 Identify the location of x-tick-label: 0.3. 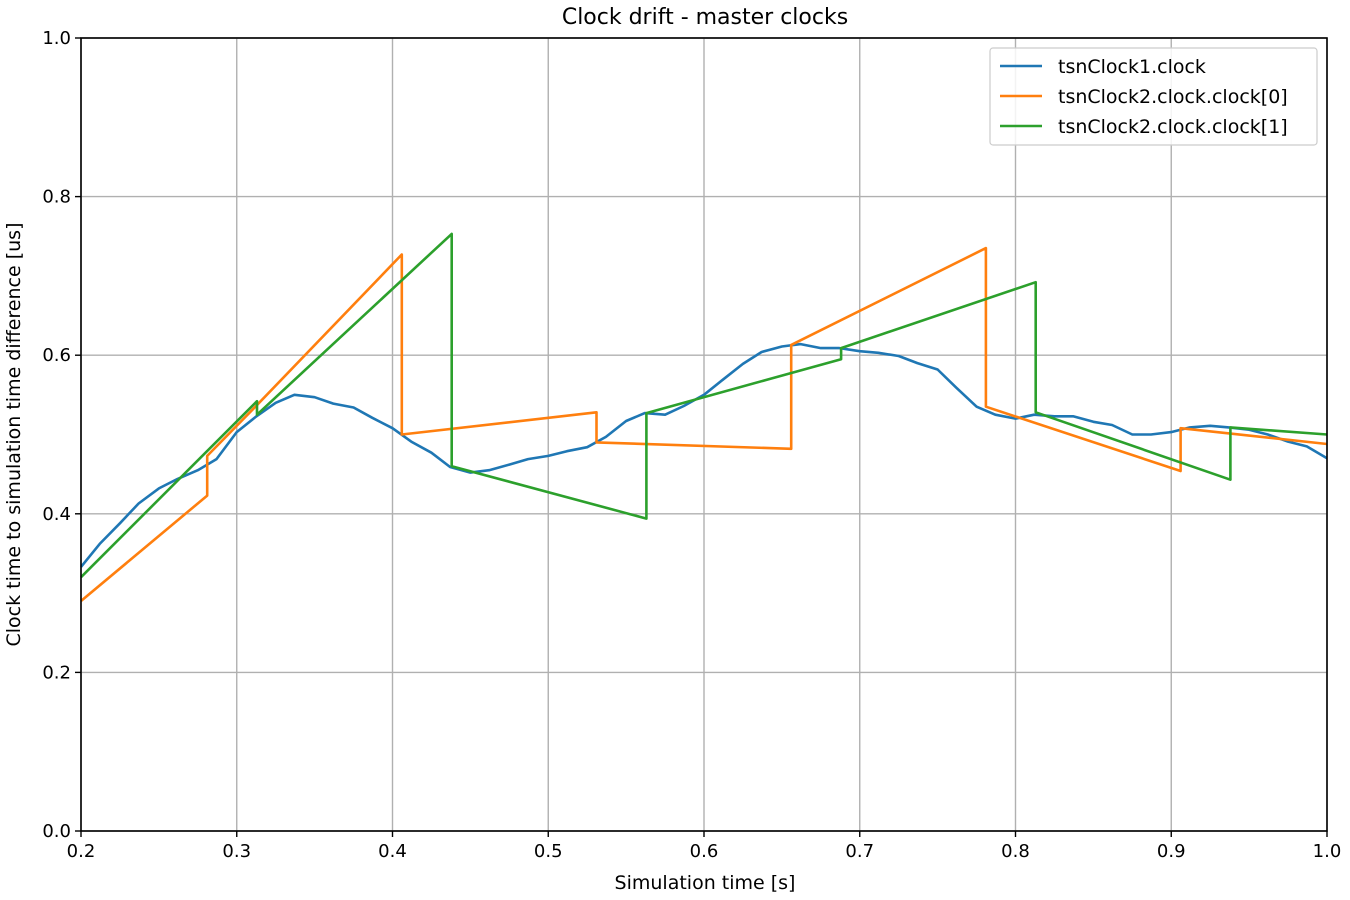
(236, 851).